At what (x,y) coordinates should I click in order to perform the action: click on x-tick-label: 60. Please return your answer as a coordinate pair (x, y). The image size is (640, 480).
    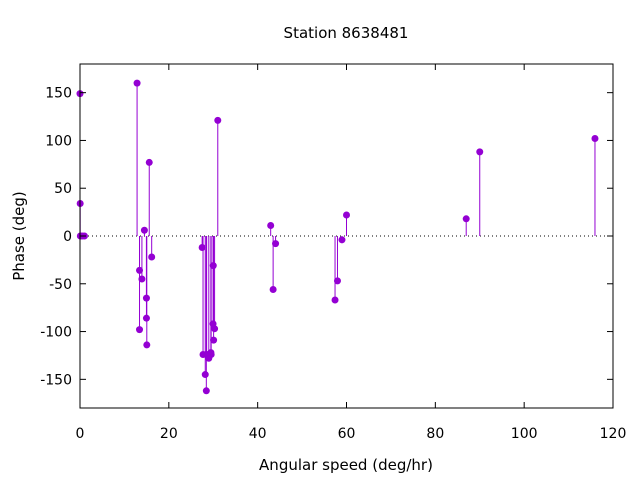
    Looking at the image, I should click on (347, 434).